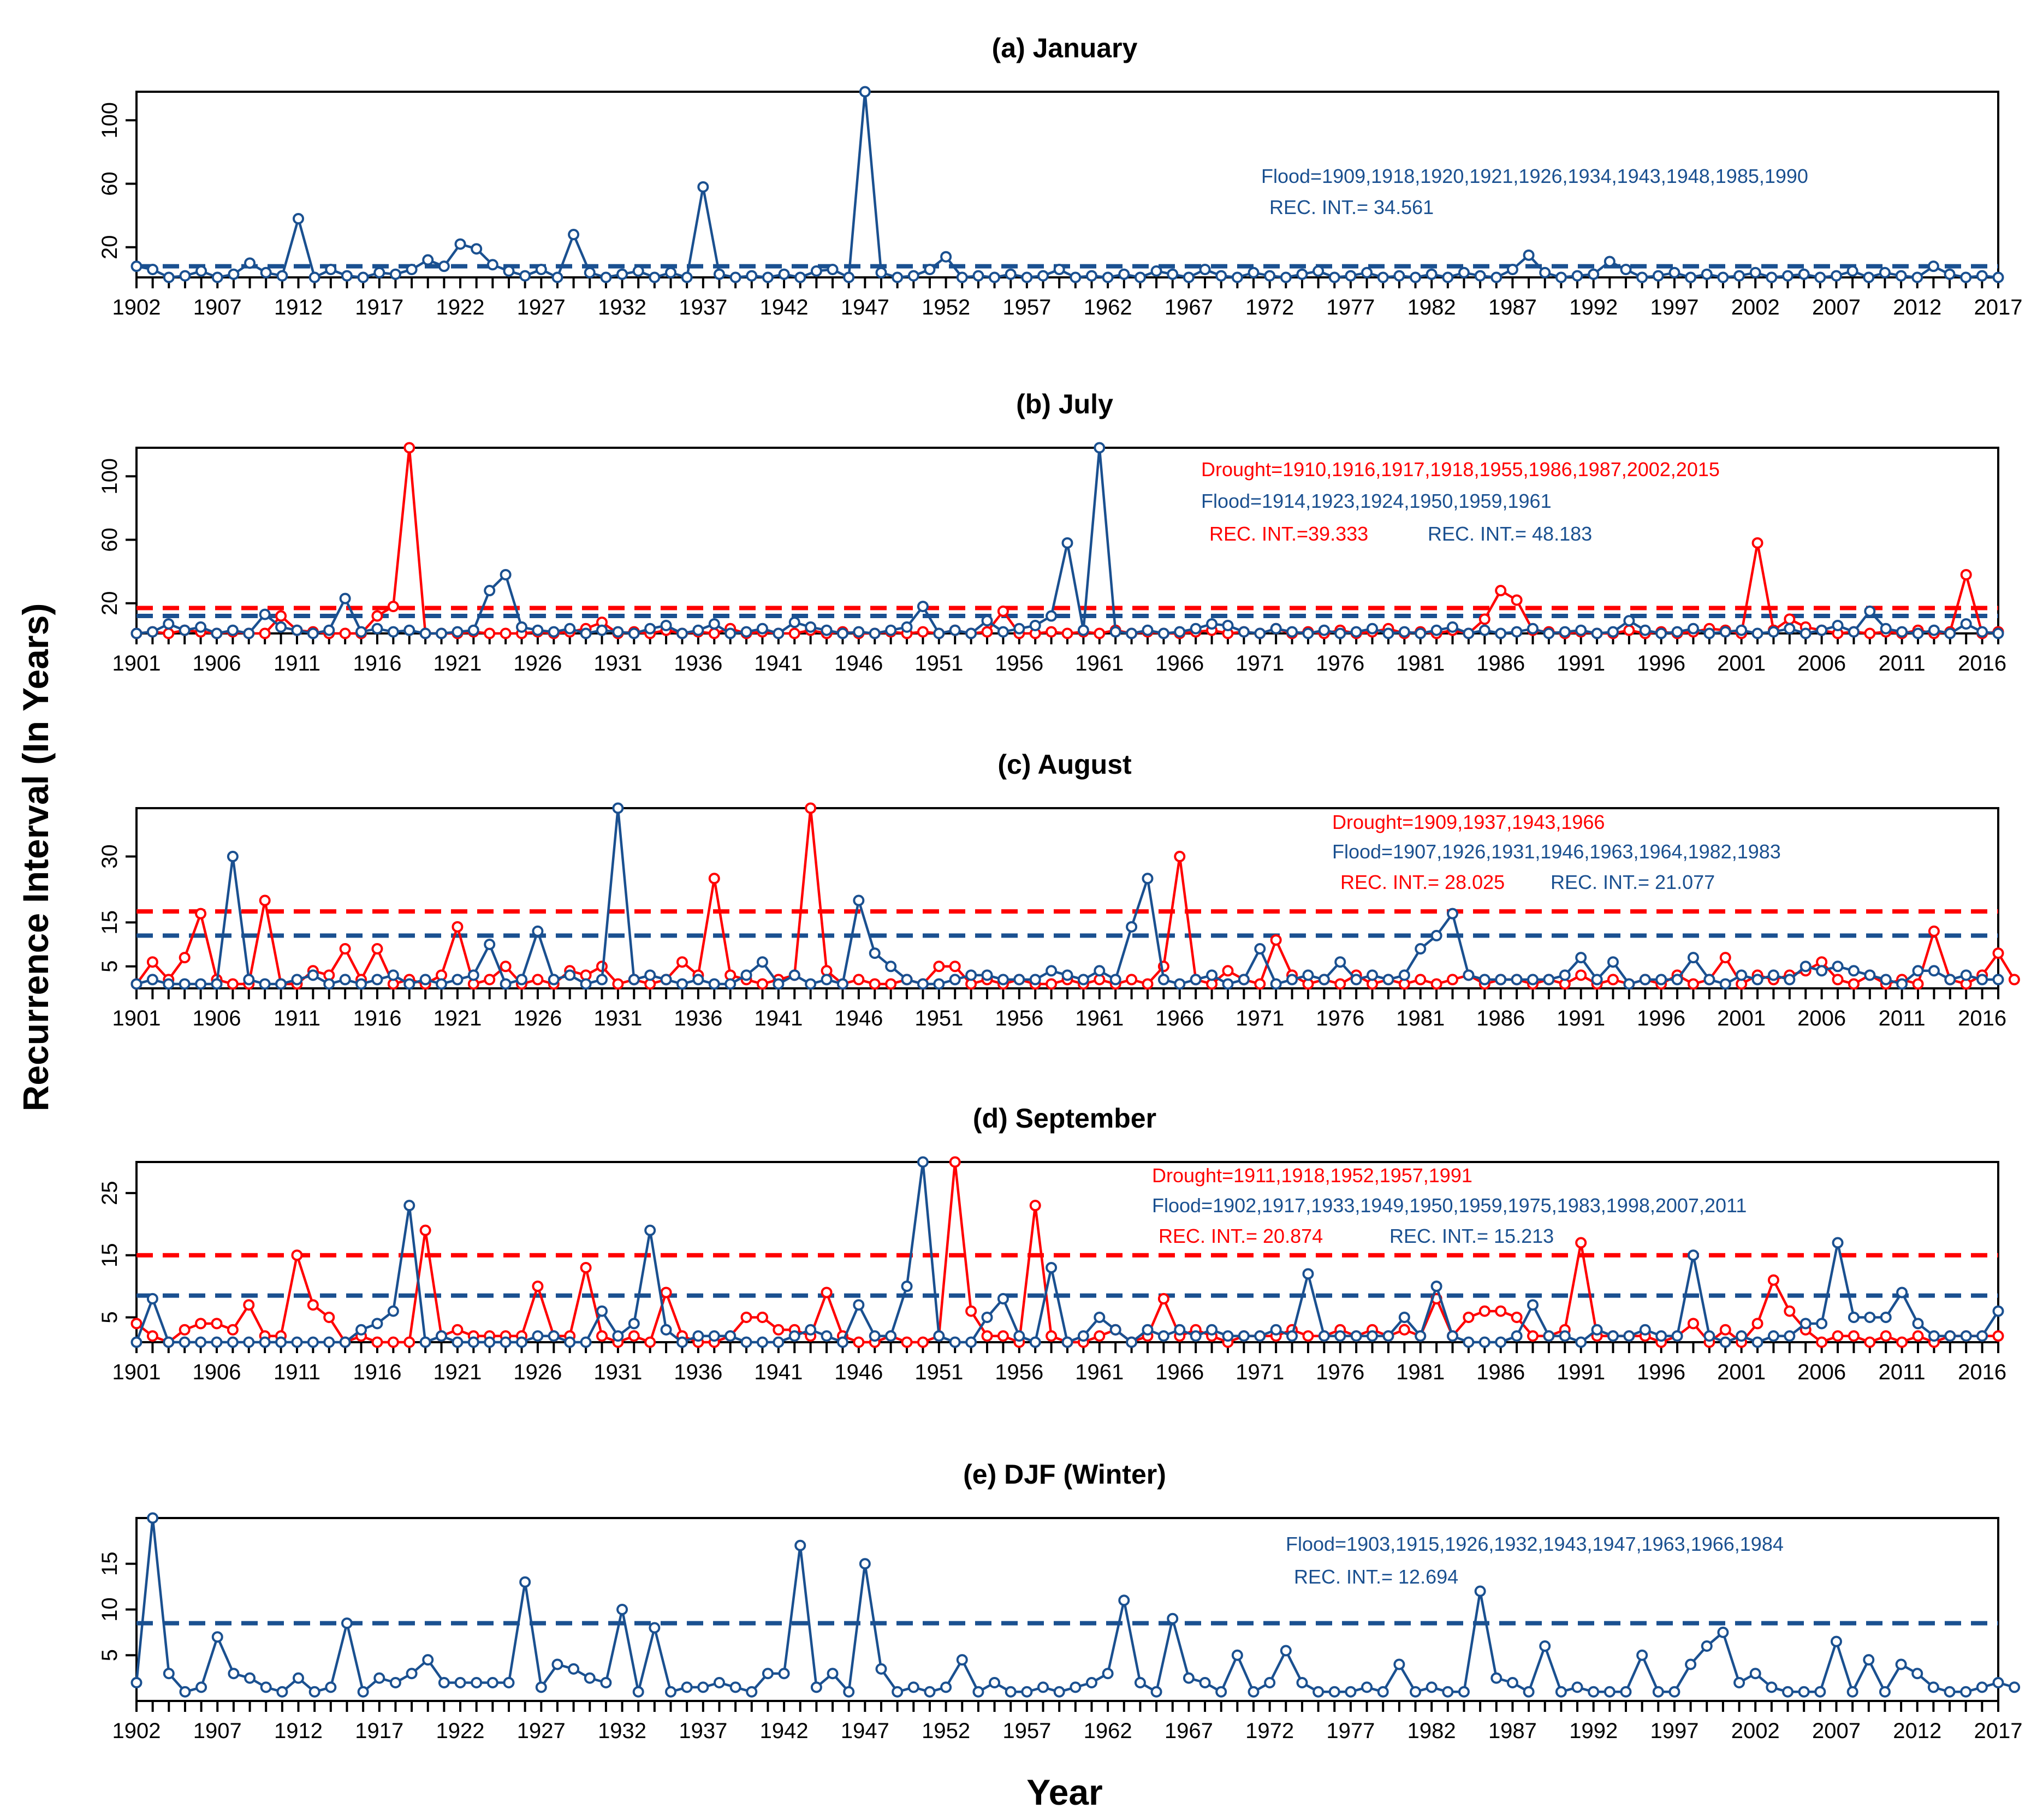  I want to click on x-tick-label: 1947, so click(865, 307).